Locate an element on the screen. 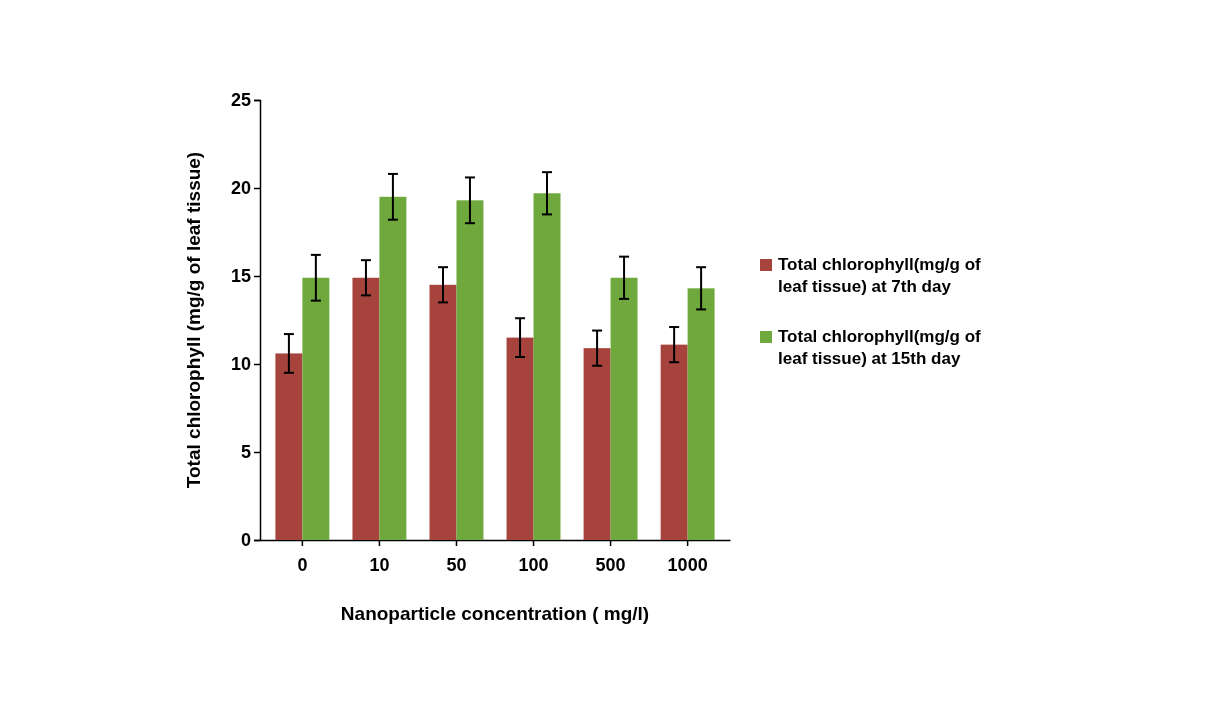  y-tick-label: 15 is located at coordinates (240, 276).